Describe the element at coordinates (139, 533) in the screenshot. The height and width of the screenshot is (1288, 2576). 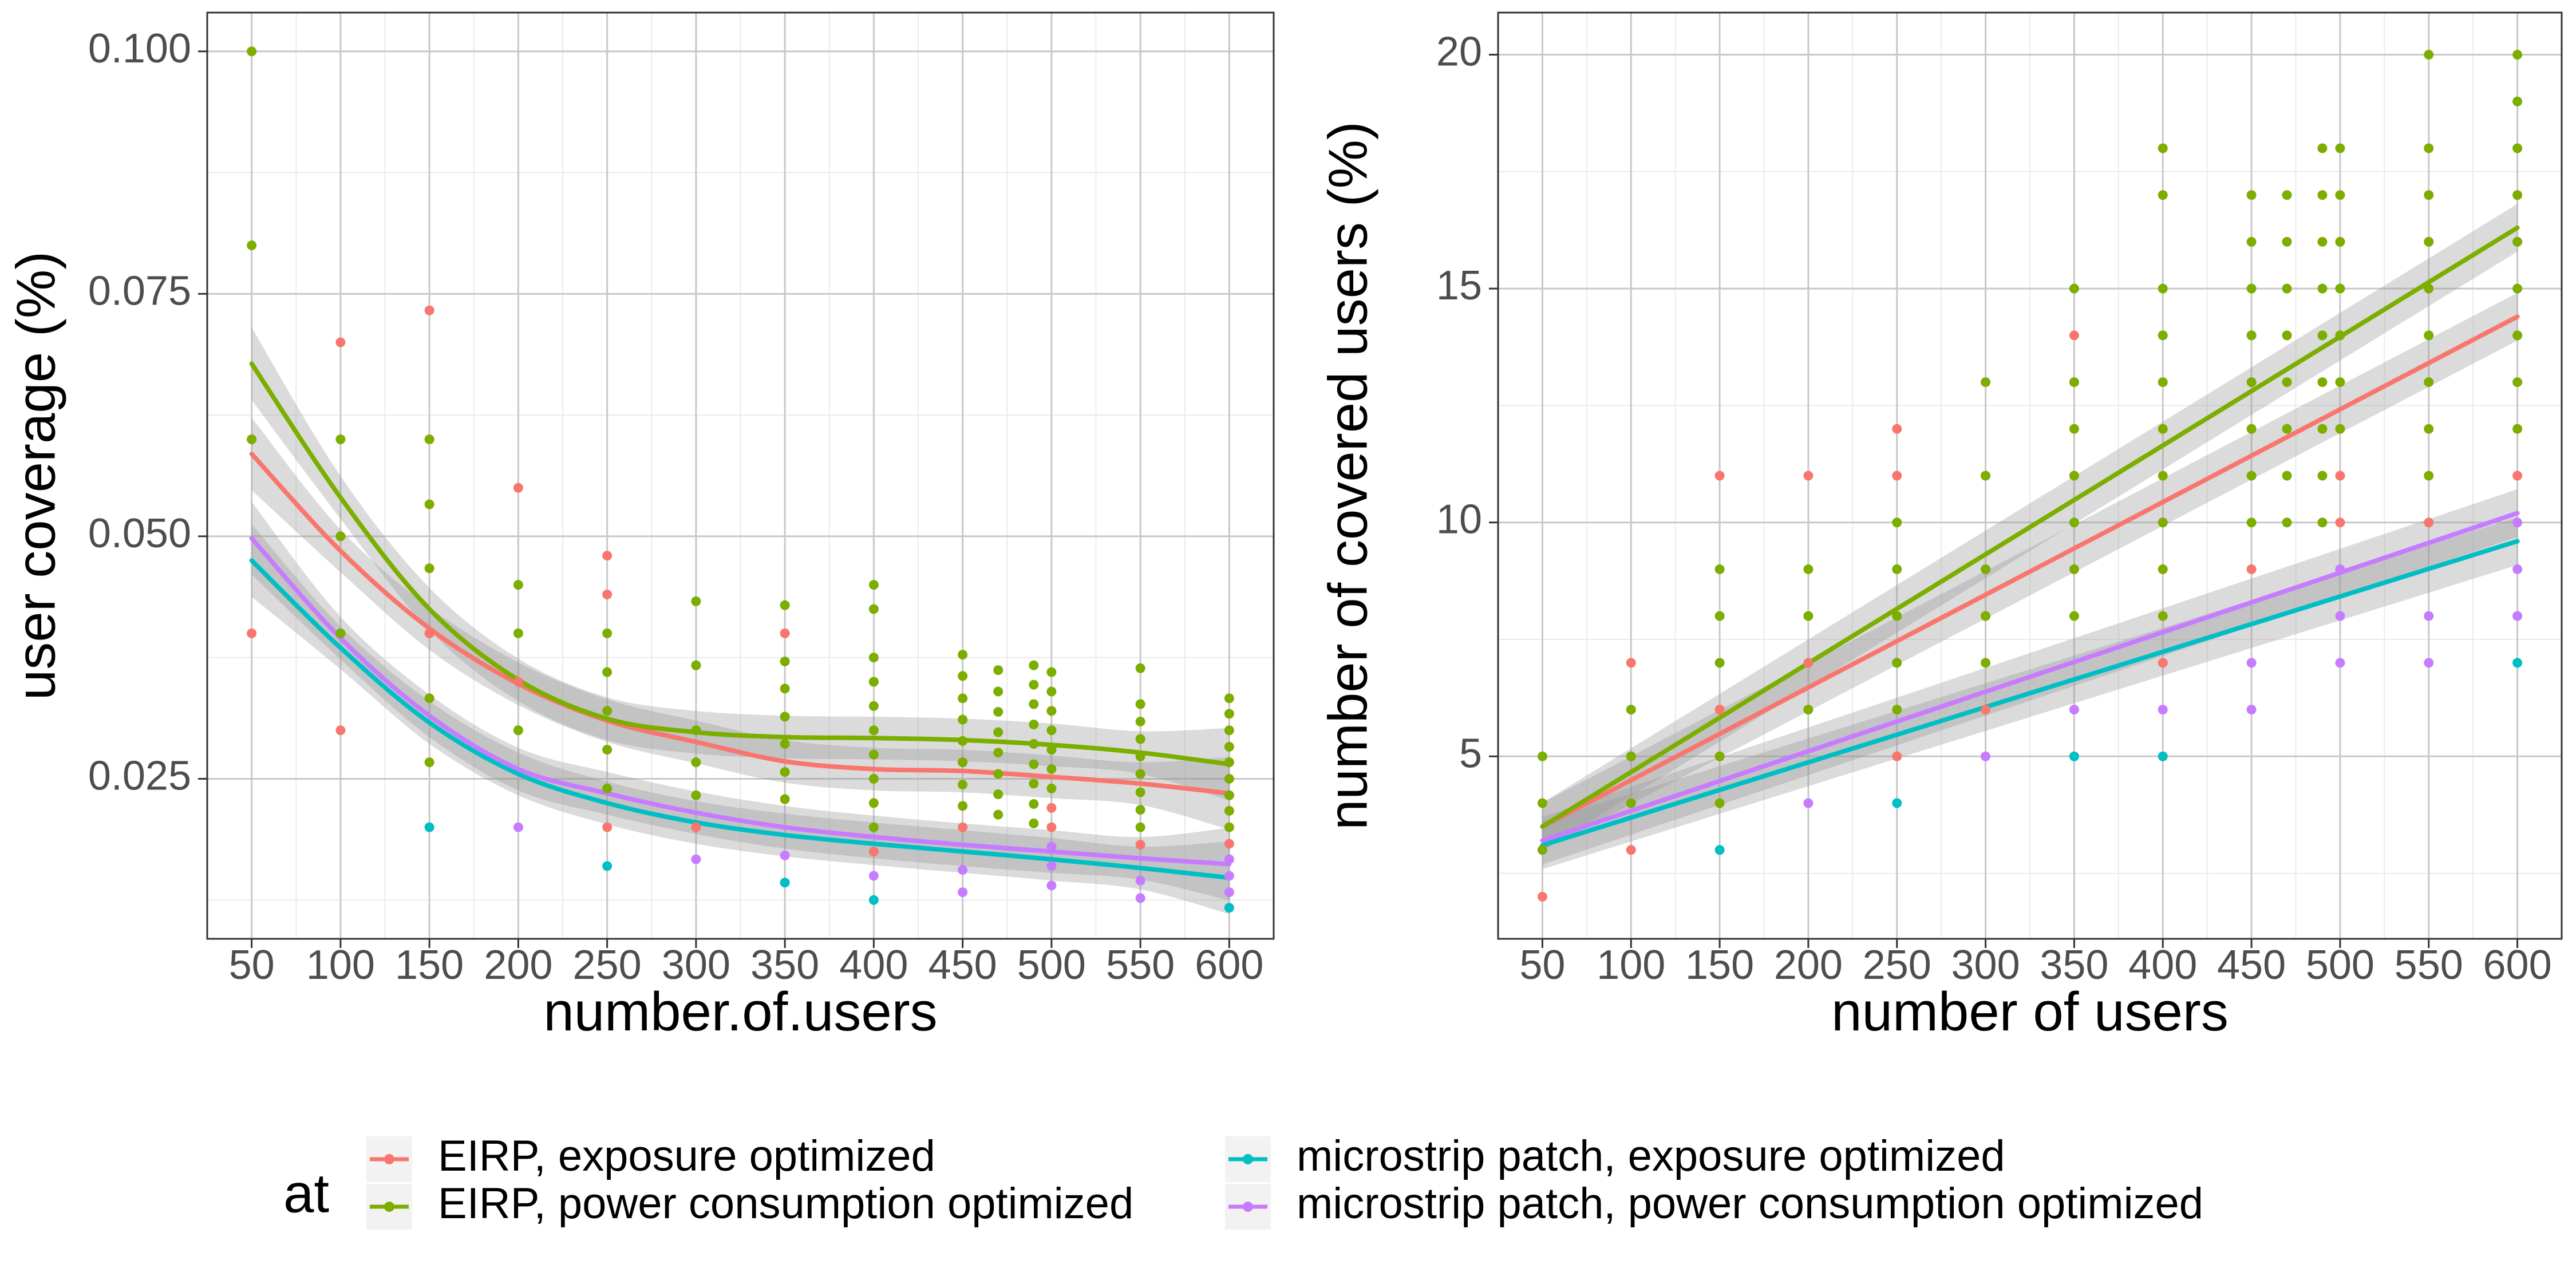
I see `y-tick-label: 0.050` at that location.